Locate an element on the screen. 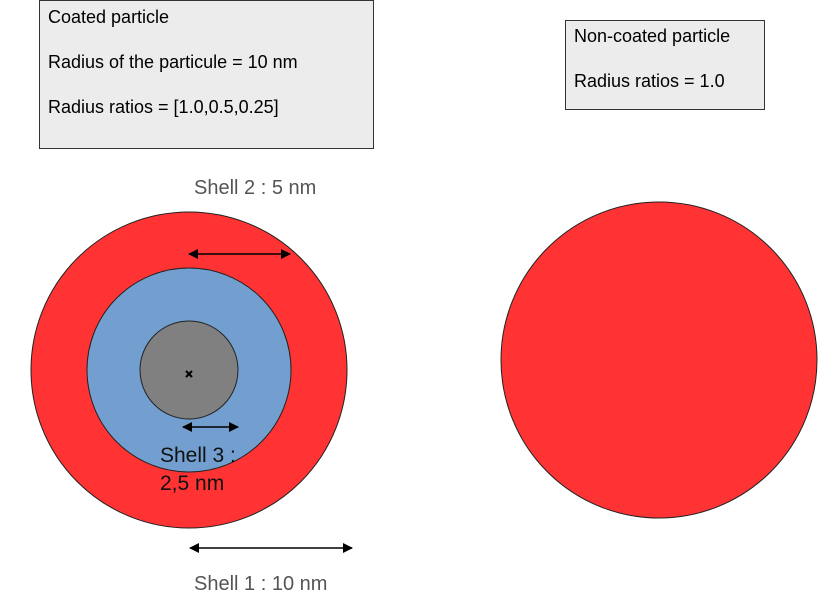  noncoated-box-title: Non-coated particle is located at coordinates (652, 36).